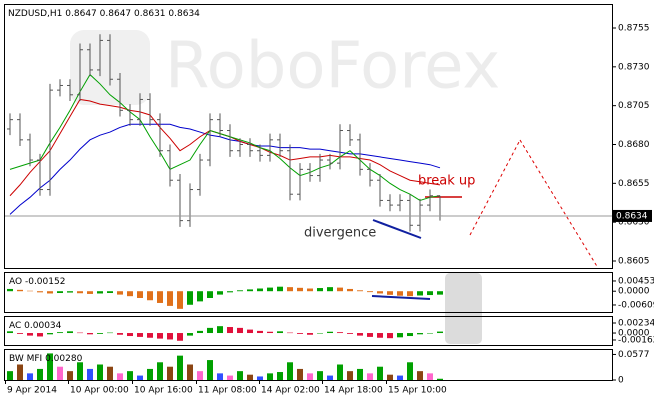 The height and width of the screenshot is (400, 654). What do you see at coordinates (632, 216) in the screenshot?
I see `last-price-label: 0.8634` at bounding box center [632, 216].